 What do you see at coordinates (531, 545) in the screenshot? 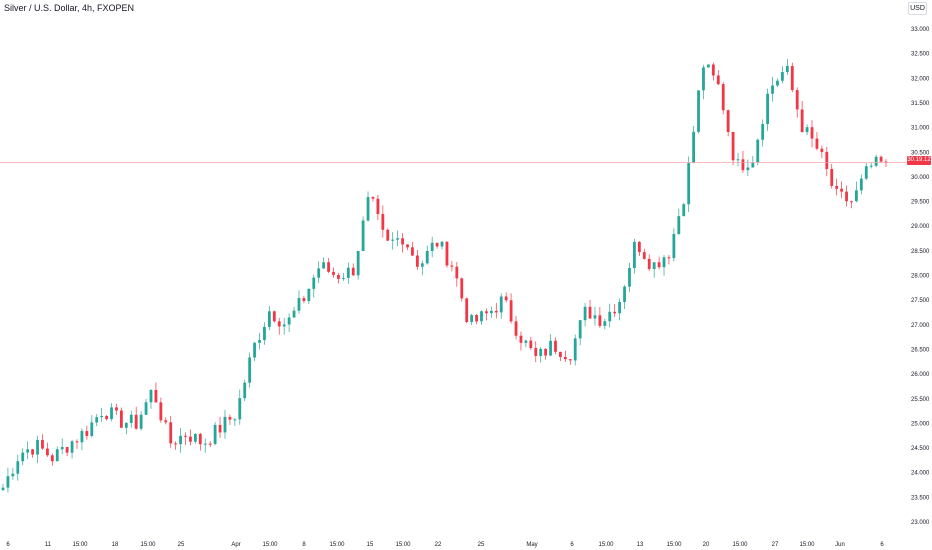
I see `x-tick-label: May` at bounding box center [531, 545].